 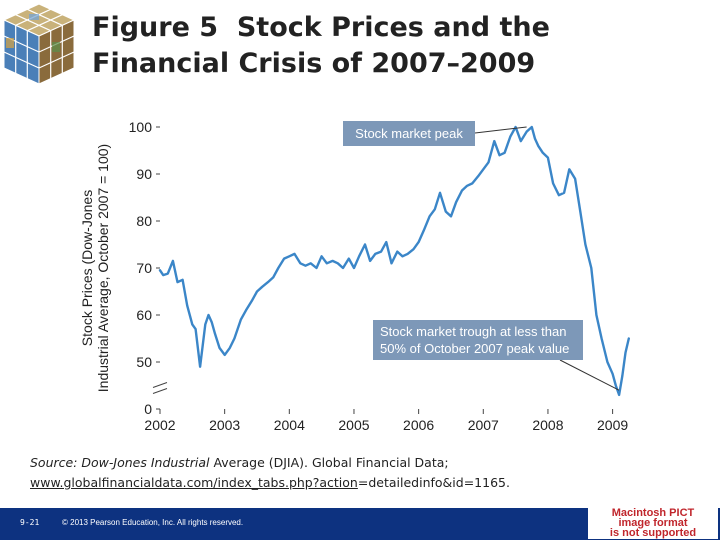 What do you see at coordinates (478, 340) in the screenshot?
I see `trough-annotation-box` at bounding box center [478, 340].